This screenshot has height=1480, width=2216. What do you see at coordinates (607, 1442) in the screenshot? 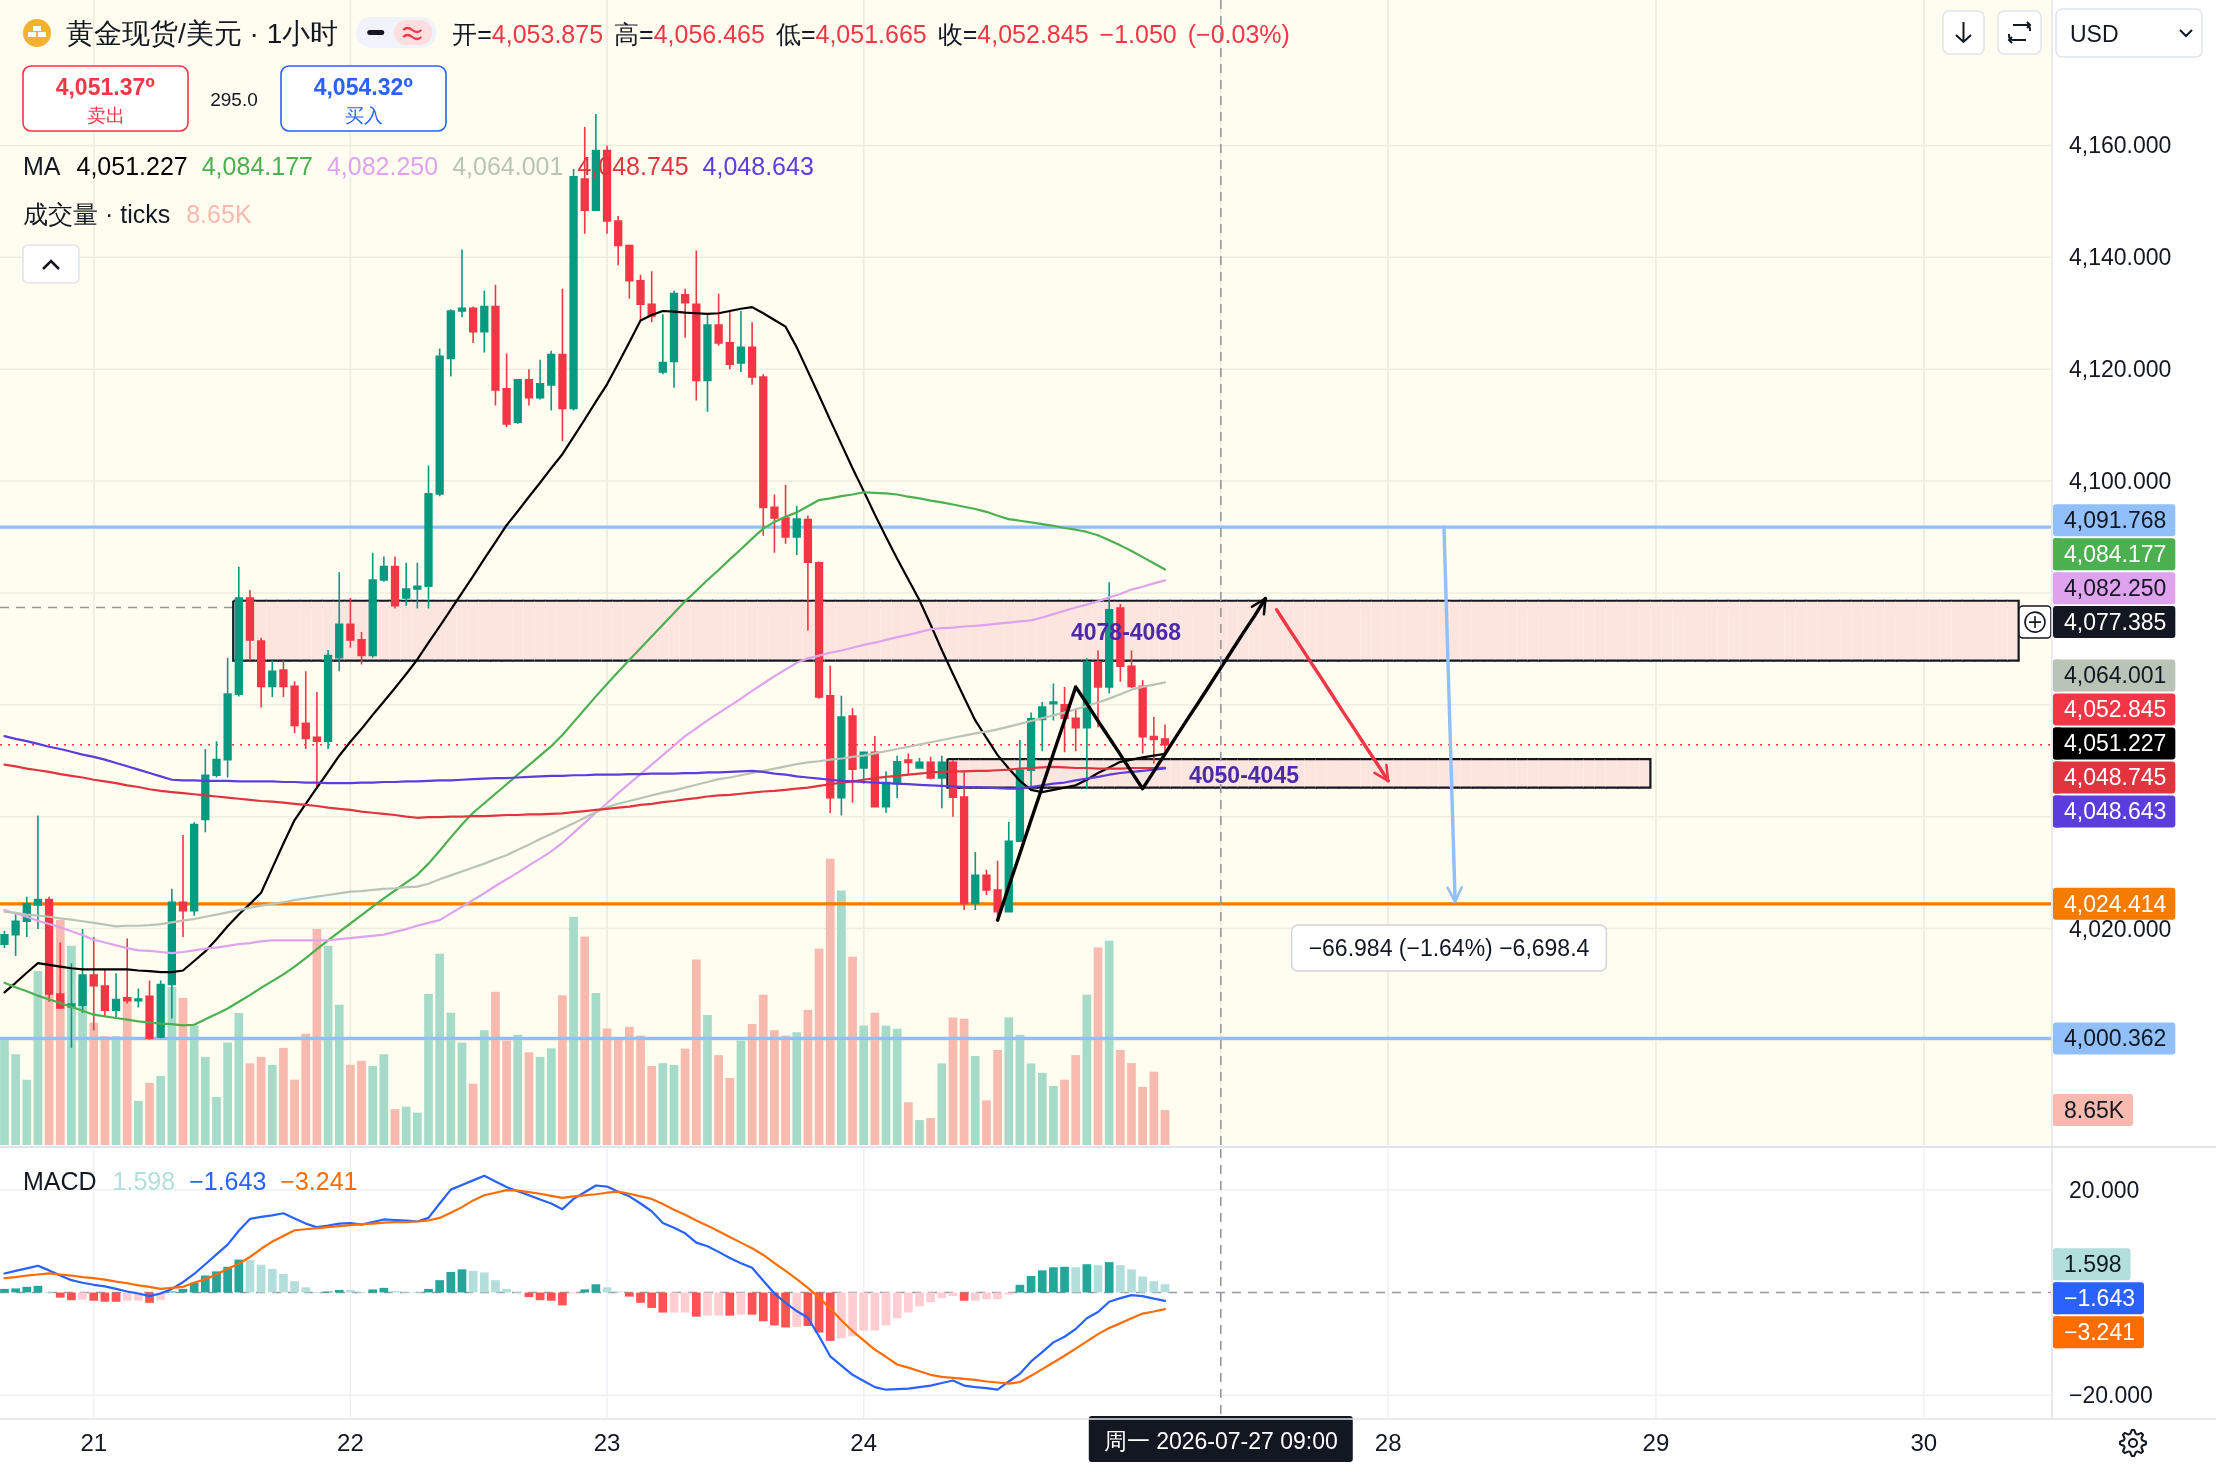
I see `x-tick-label: 23` at bounding box center [607, 1442].